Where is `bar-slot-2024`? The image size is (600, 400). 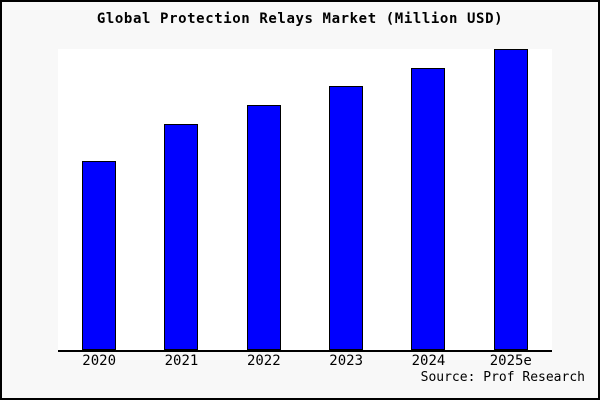
bar-slot-2024 is located at coordinates (428, 199).